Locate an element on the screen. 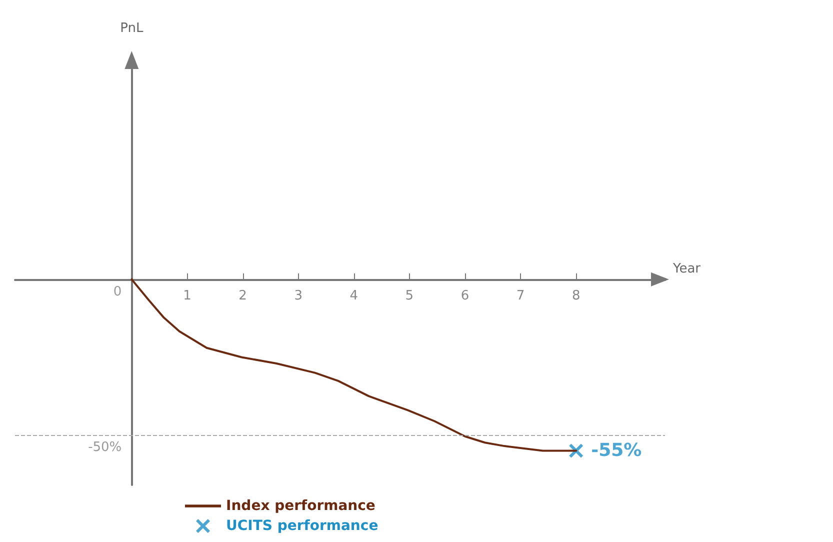 This screenshot has width=833, height=542. data-label: -55% is located at coordinates (616, 451).